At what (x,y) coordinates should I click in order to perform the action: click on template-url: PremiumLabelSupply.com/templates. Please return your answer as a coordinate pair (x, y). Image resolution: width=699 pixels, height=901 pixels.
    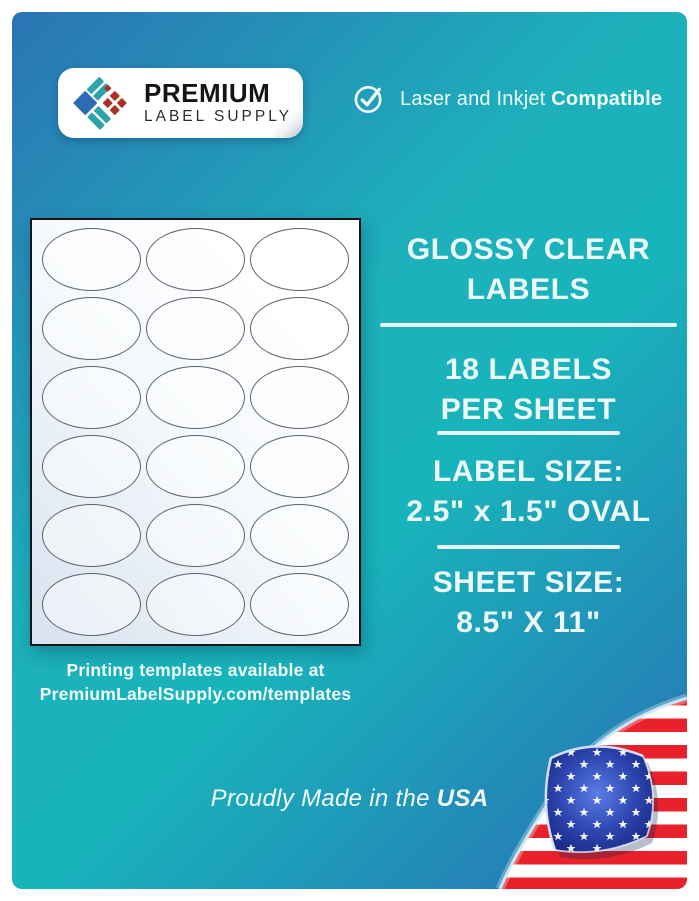
    Looking at the image, I should click on (195, 693).